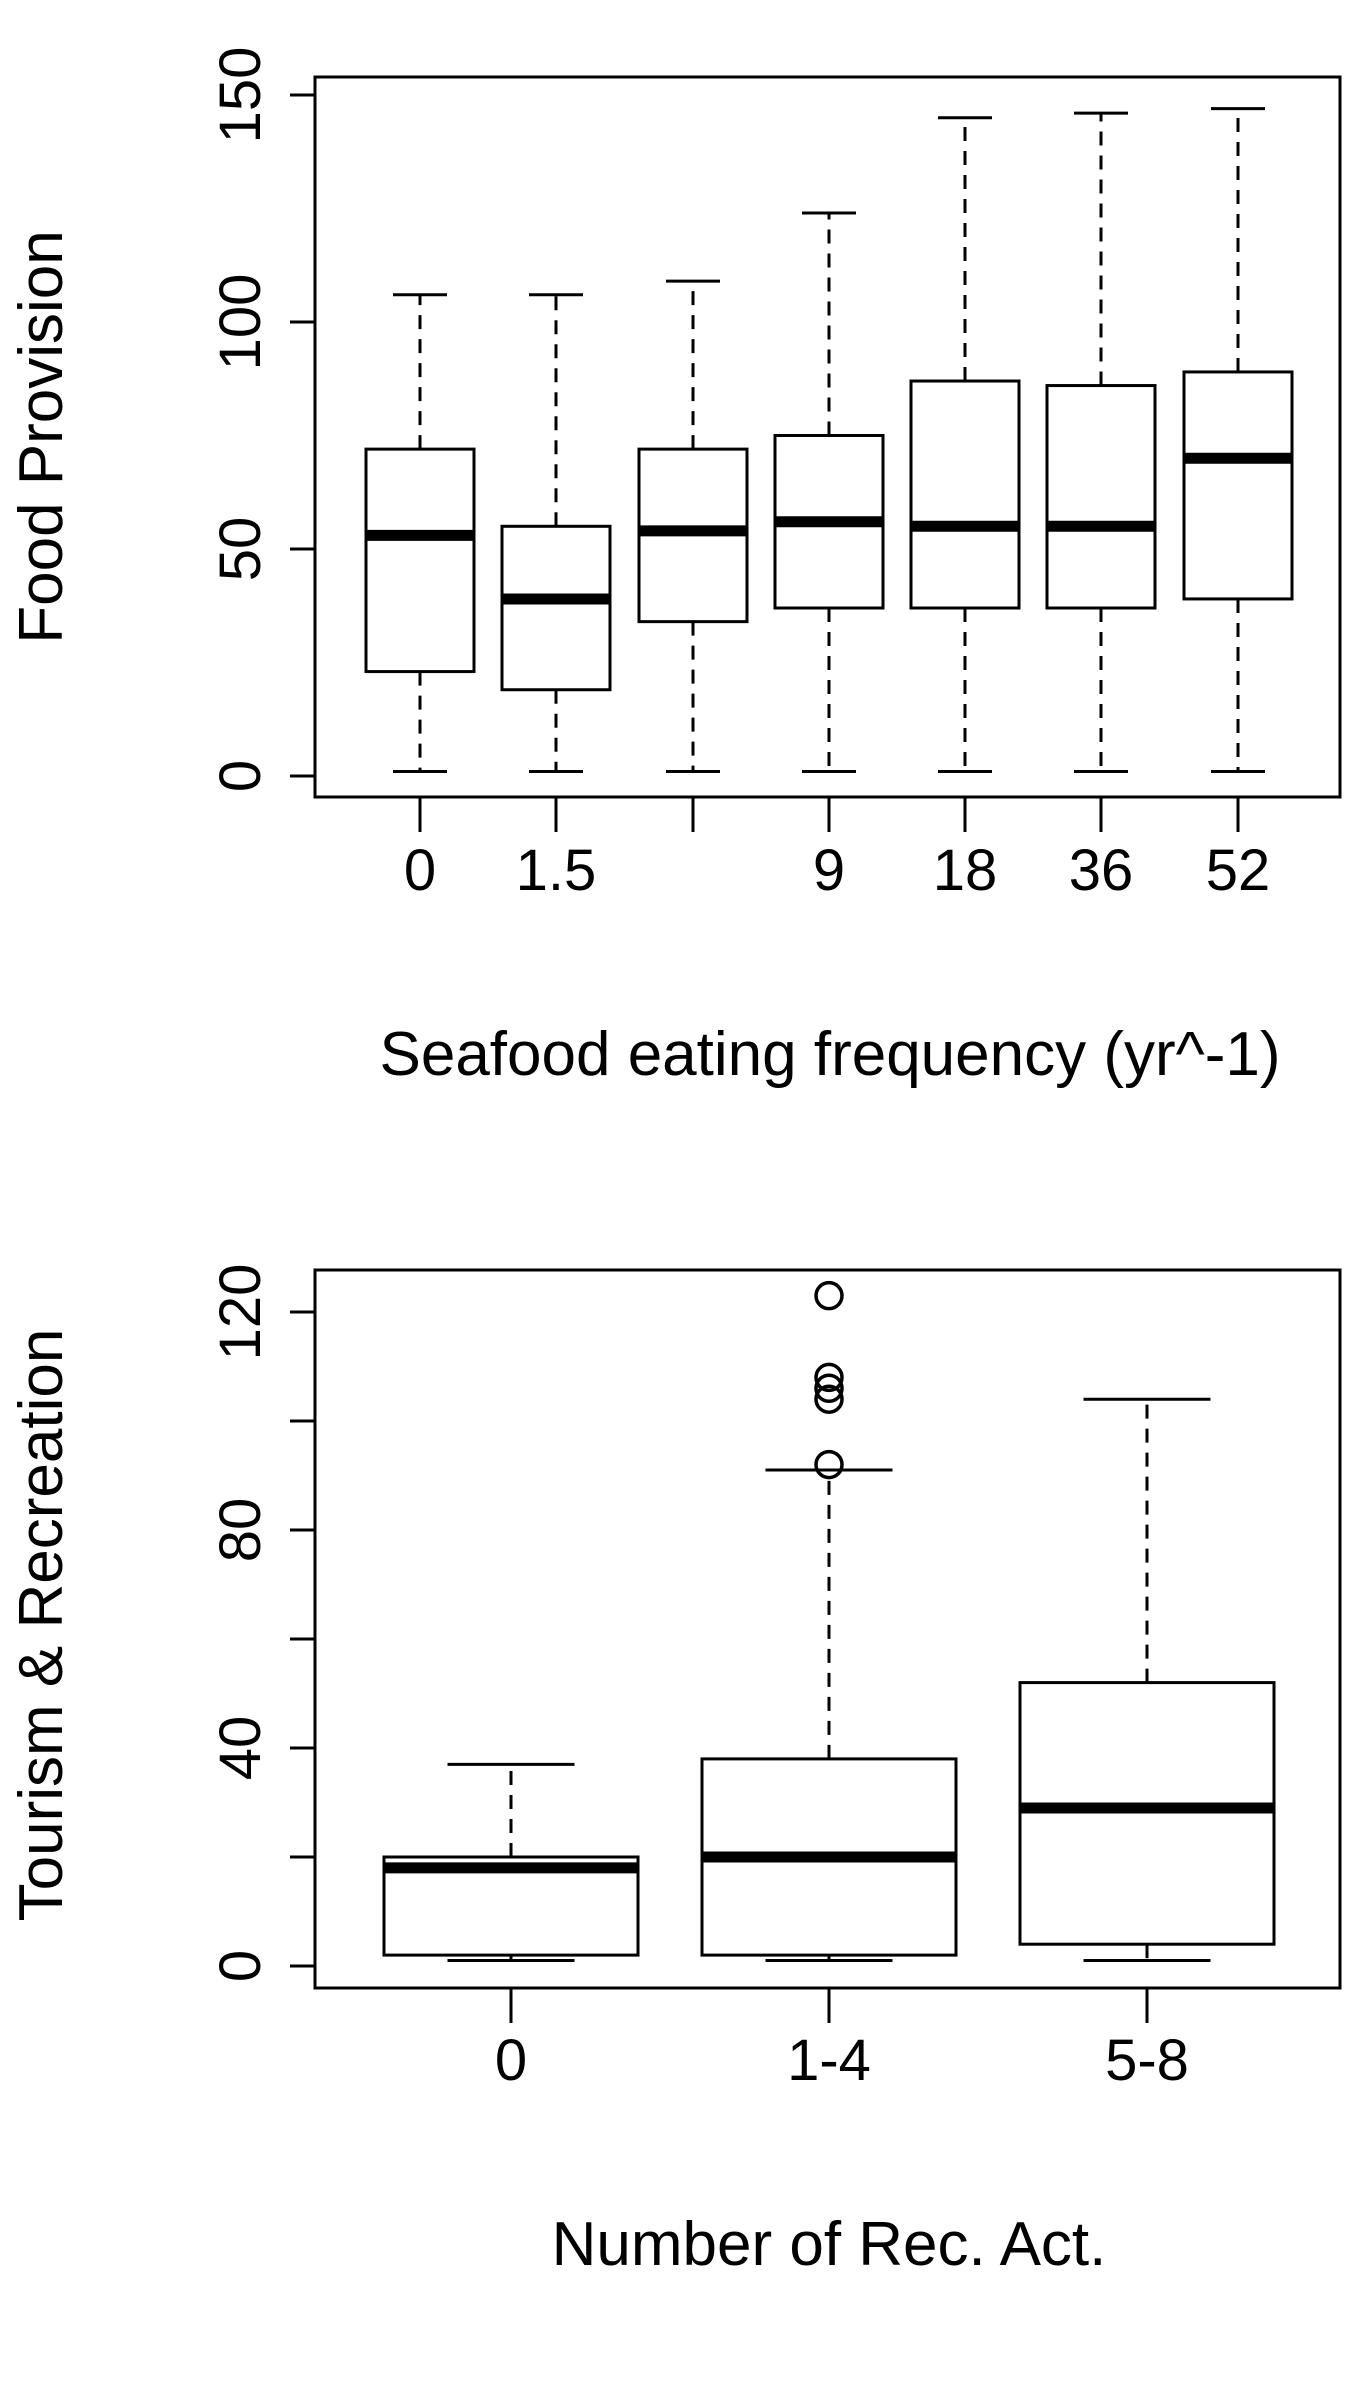 Image resolution: width=1354 pixels, height=2400 pixels. Describe the element at coordinates (240, 322) in the screenshot. I see `y-tick-label: 100` at that location.